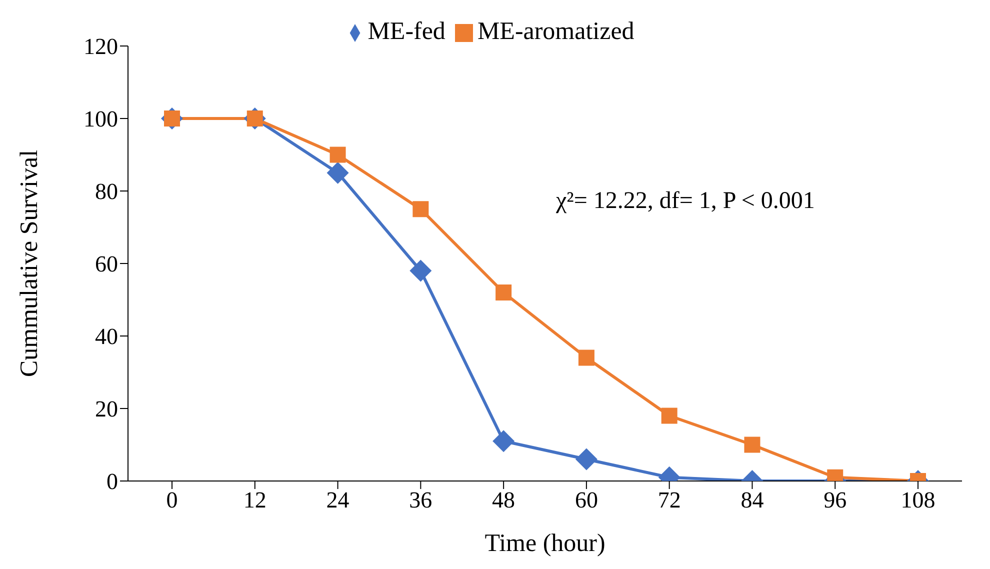 This screenshot has height=569, width=990. What do you see at coordinates (338, 499) in the screenshot?
I see `x-tick-label: 24` at bounding box center [338, 499].